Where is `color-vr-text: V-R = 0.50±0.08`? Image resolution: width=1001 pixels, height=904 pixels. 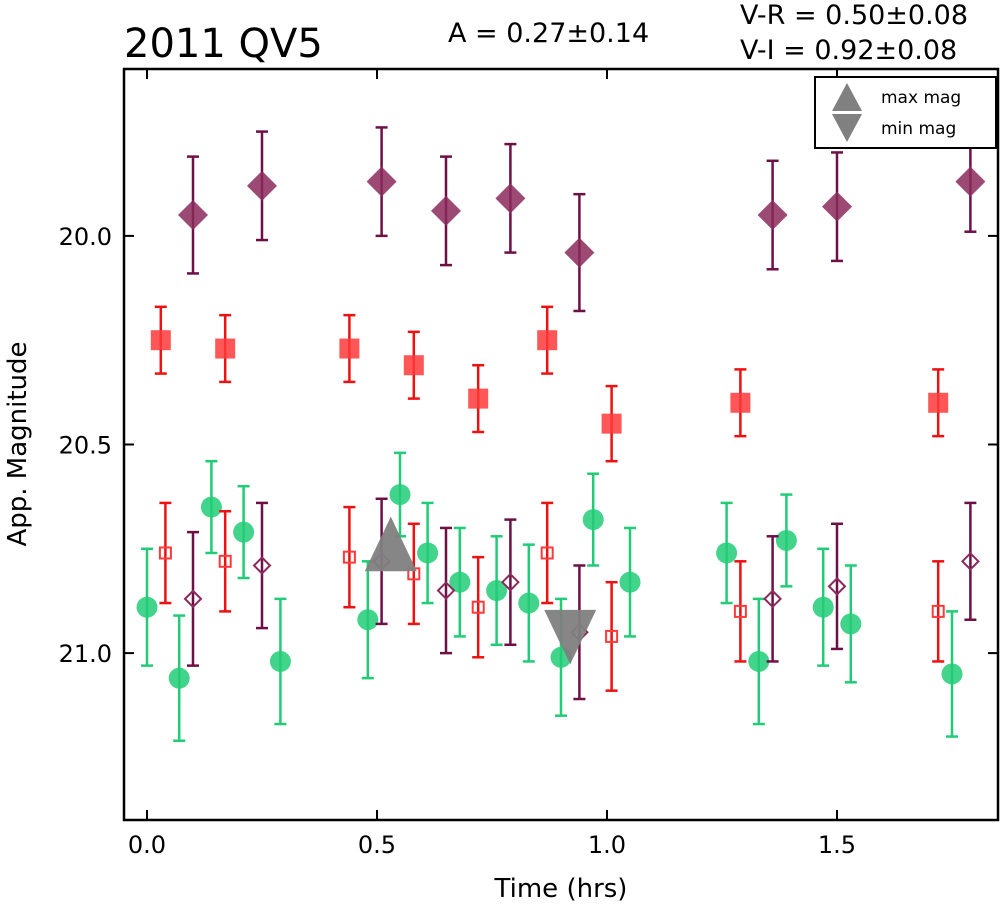
color-vr-text: V-R = 0.50±0.08 is located at coordinates (854, 15).